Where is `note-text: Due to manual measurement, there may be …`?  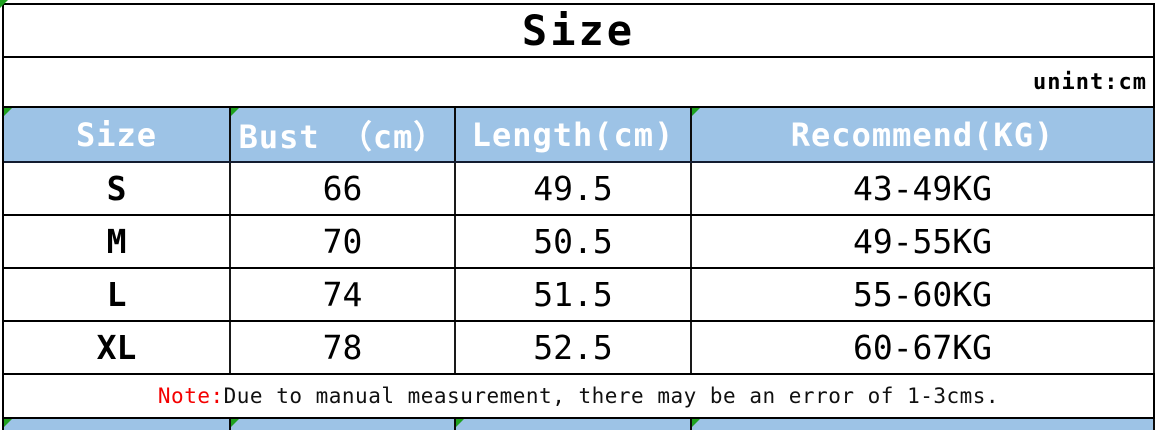
note-text: Due to manual measurement, there may be … is located at coordinates (611, 396).